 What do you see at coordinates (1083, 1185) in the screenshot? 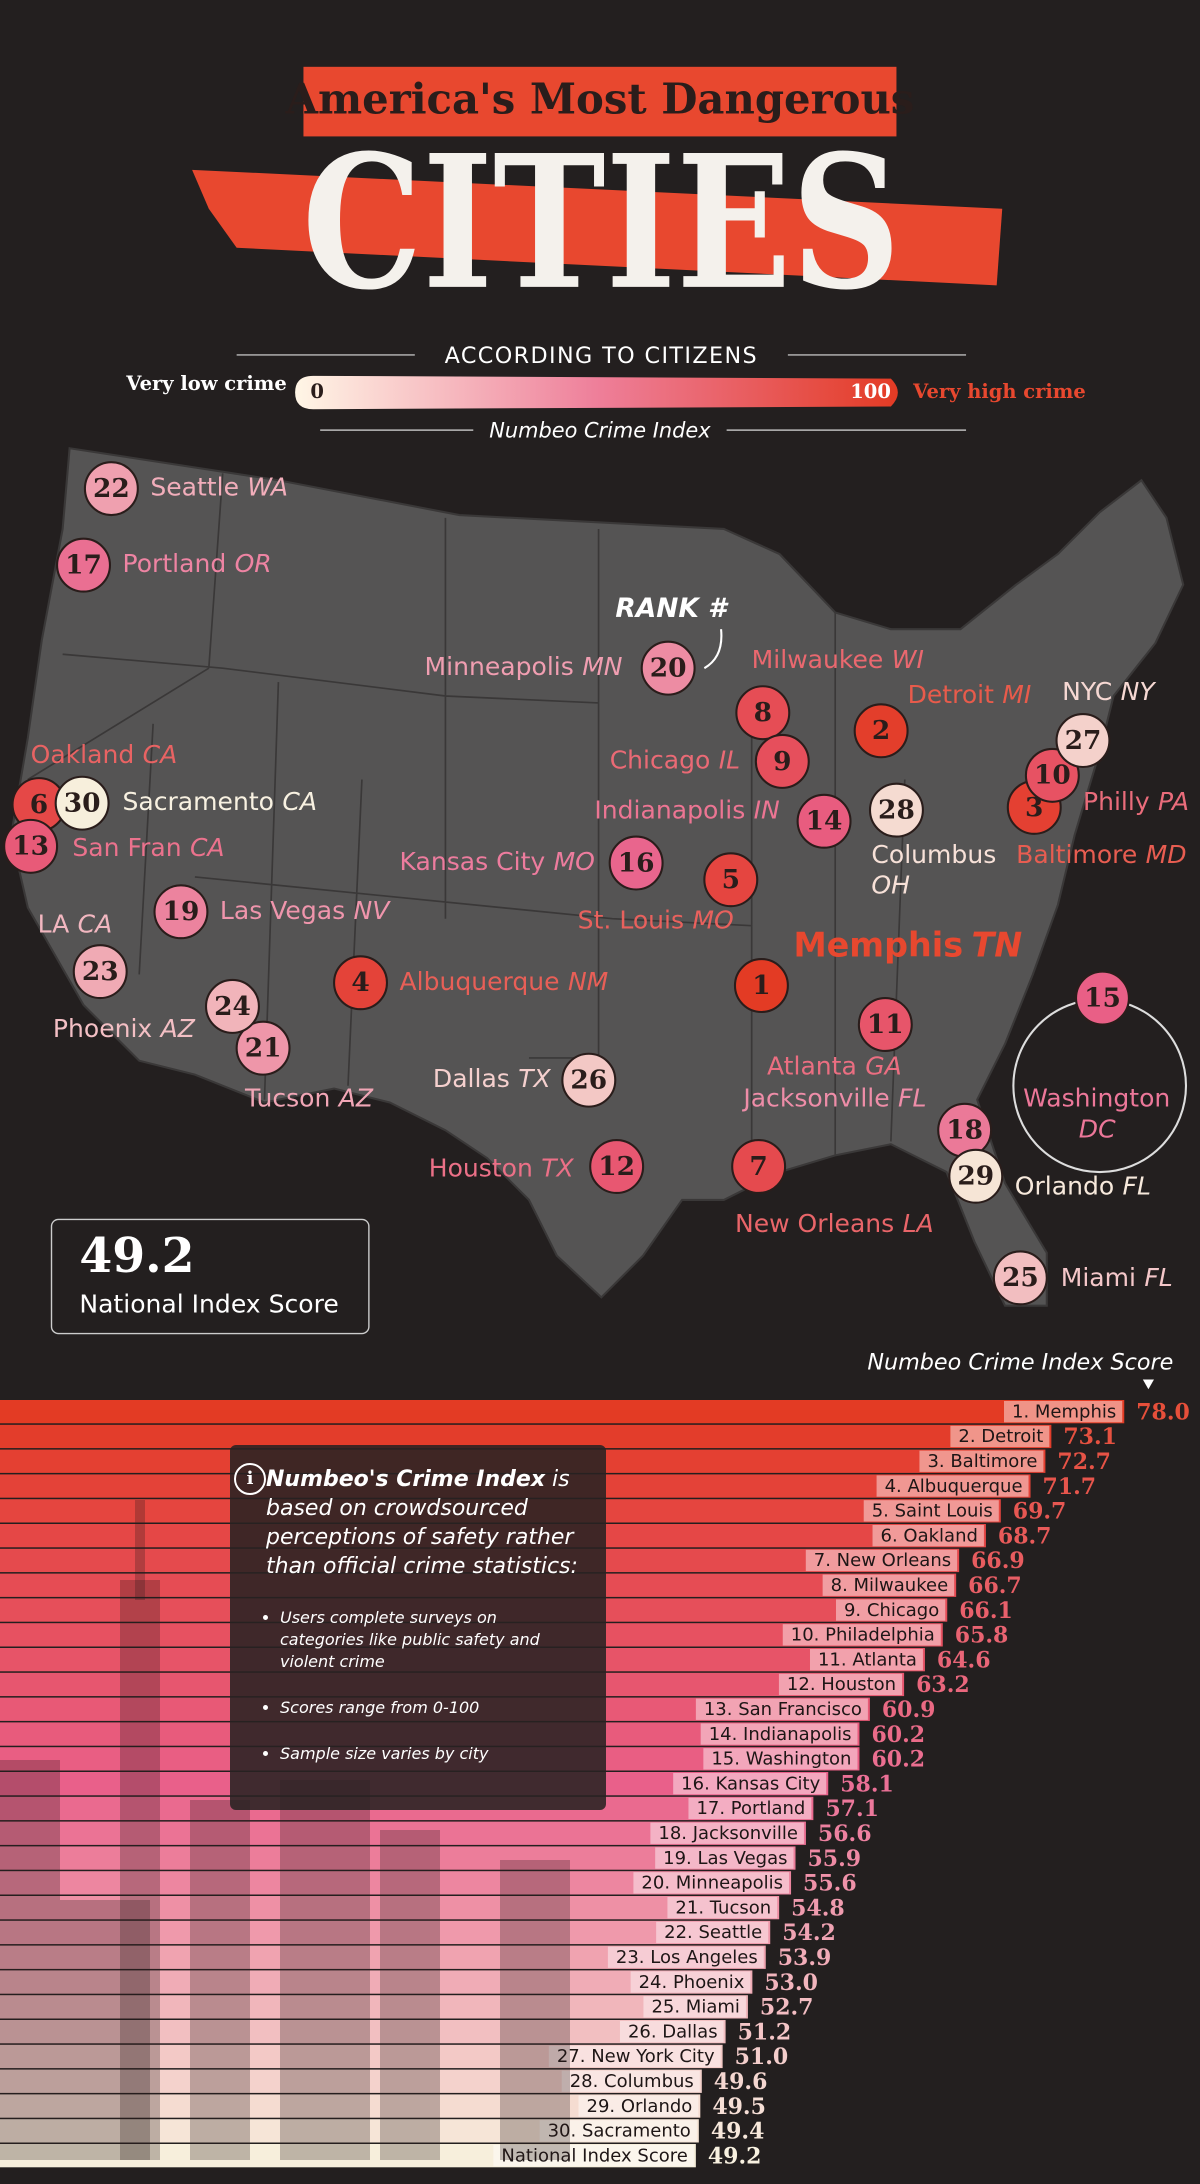
I see `city-label: Orlando FL` at bounding box center [1083, 1185].